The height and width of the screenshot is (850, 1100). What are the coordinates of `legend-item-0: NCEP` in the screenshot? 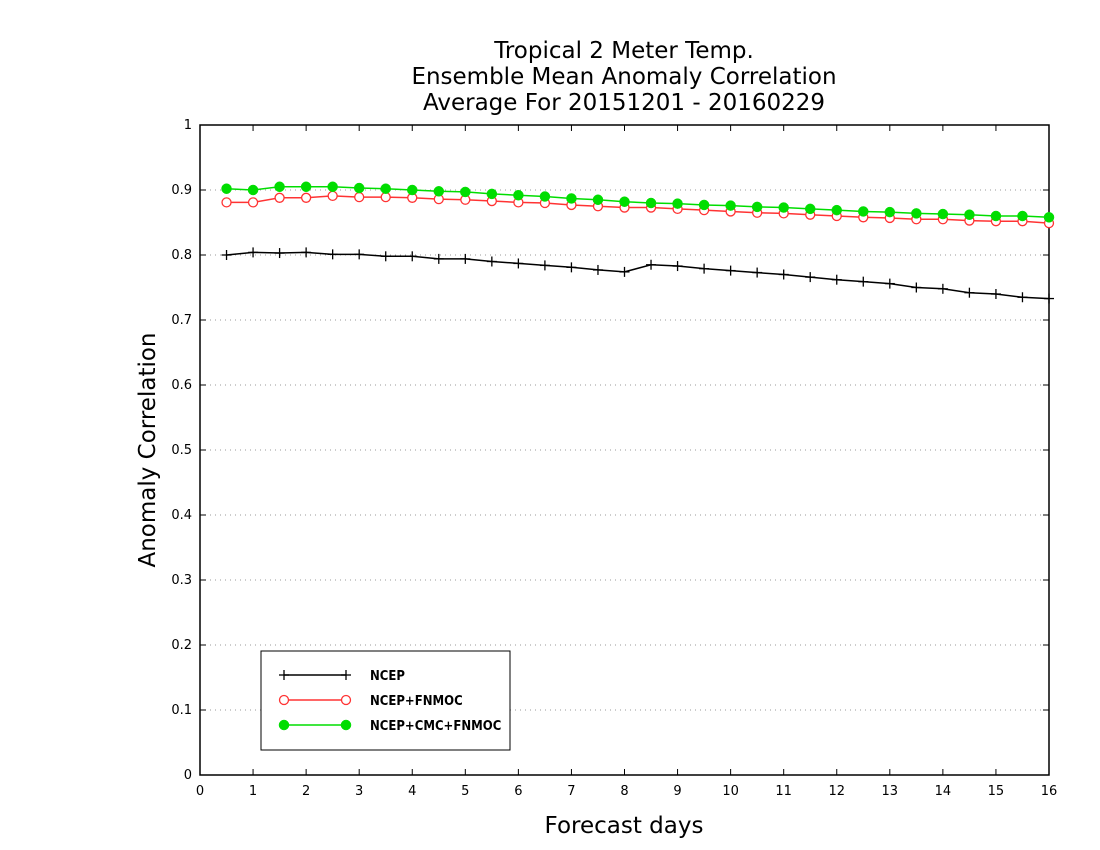 It's located at (342, 676).